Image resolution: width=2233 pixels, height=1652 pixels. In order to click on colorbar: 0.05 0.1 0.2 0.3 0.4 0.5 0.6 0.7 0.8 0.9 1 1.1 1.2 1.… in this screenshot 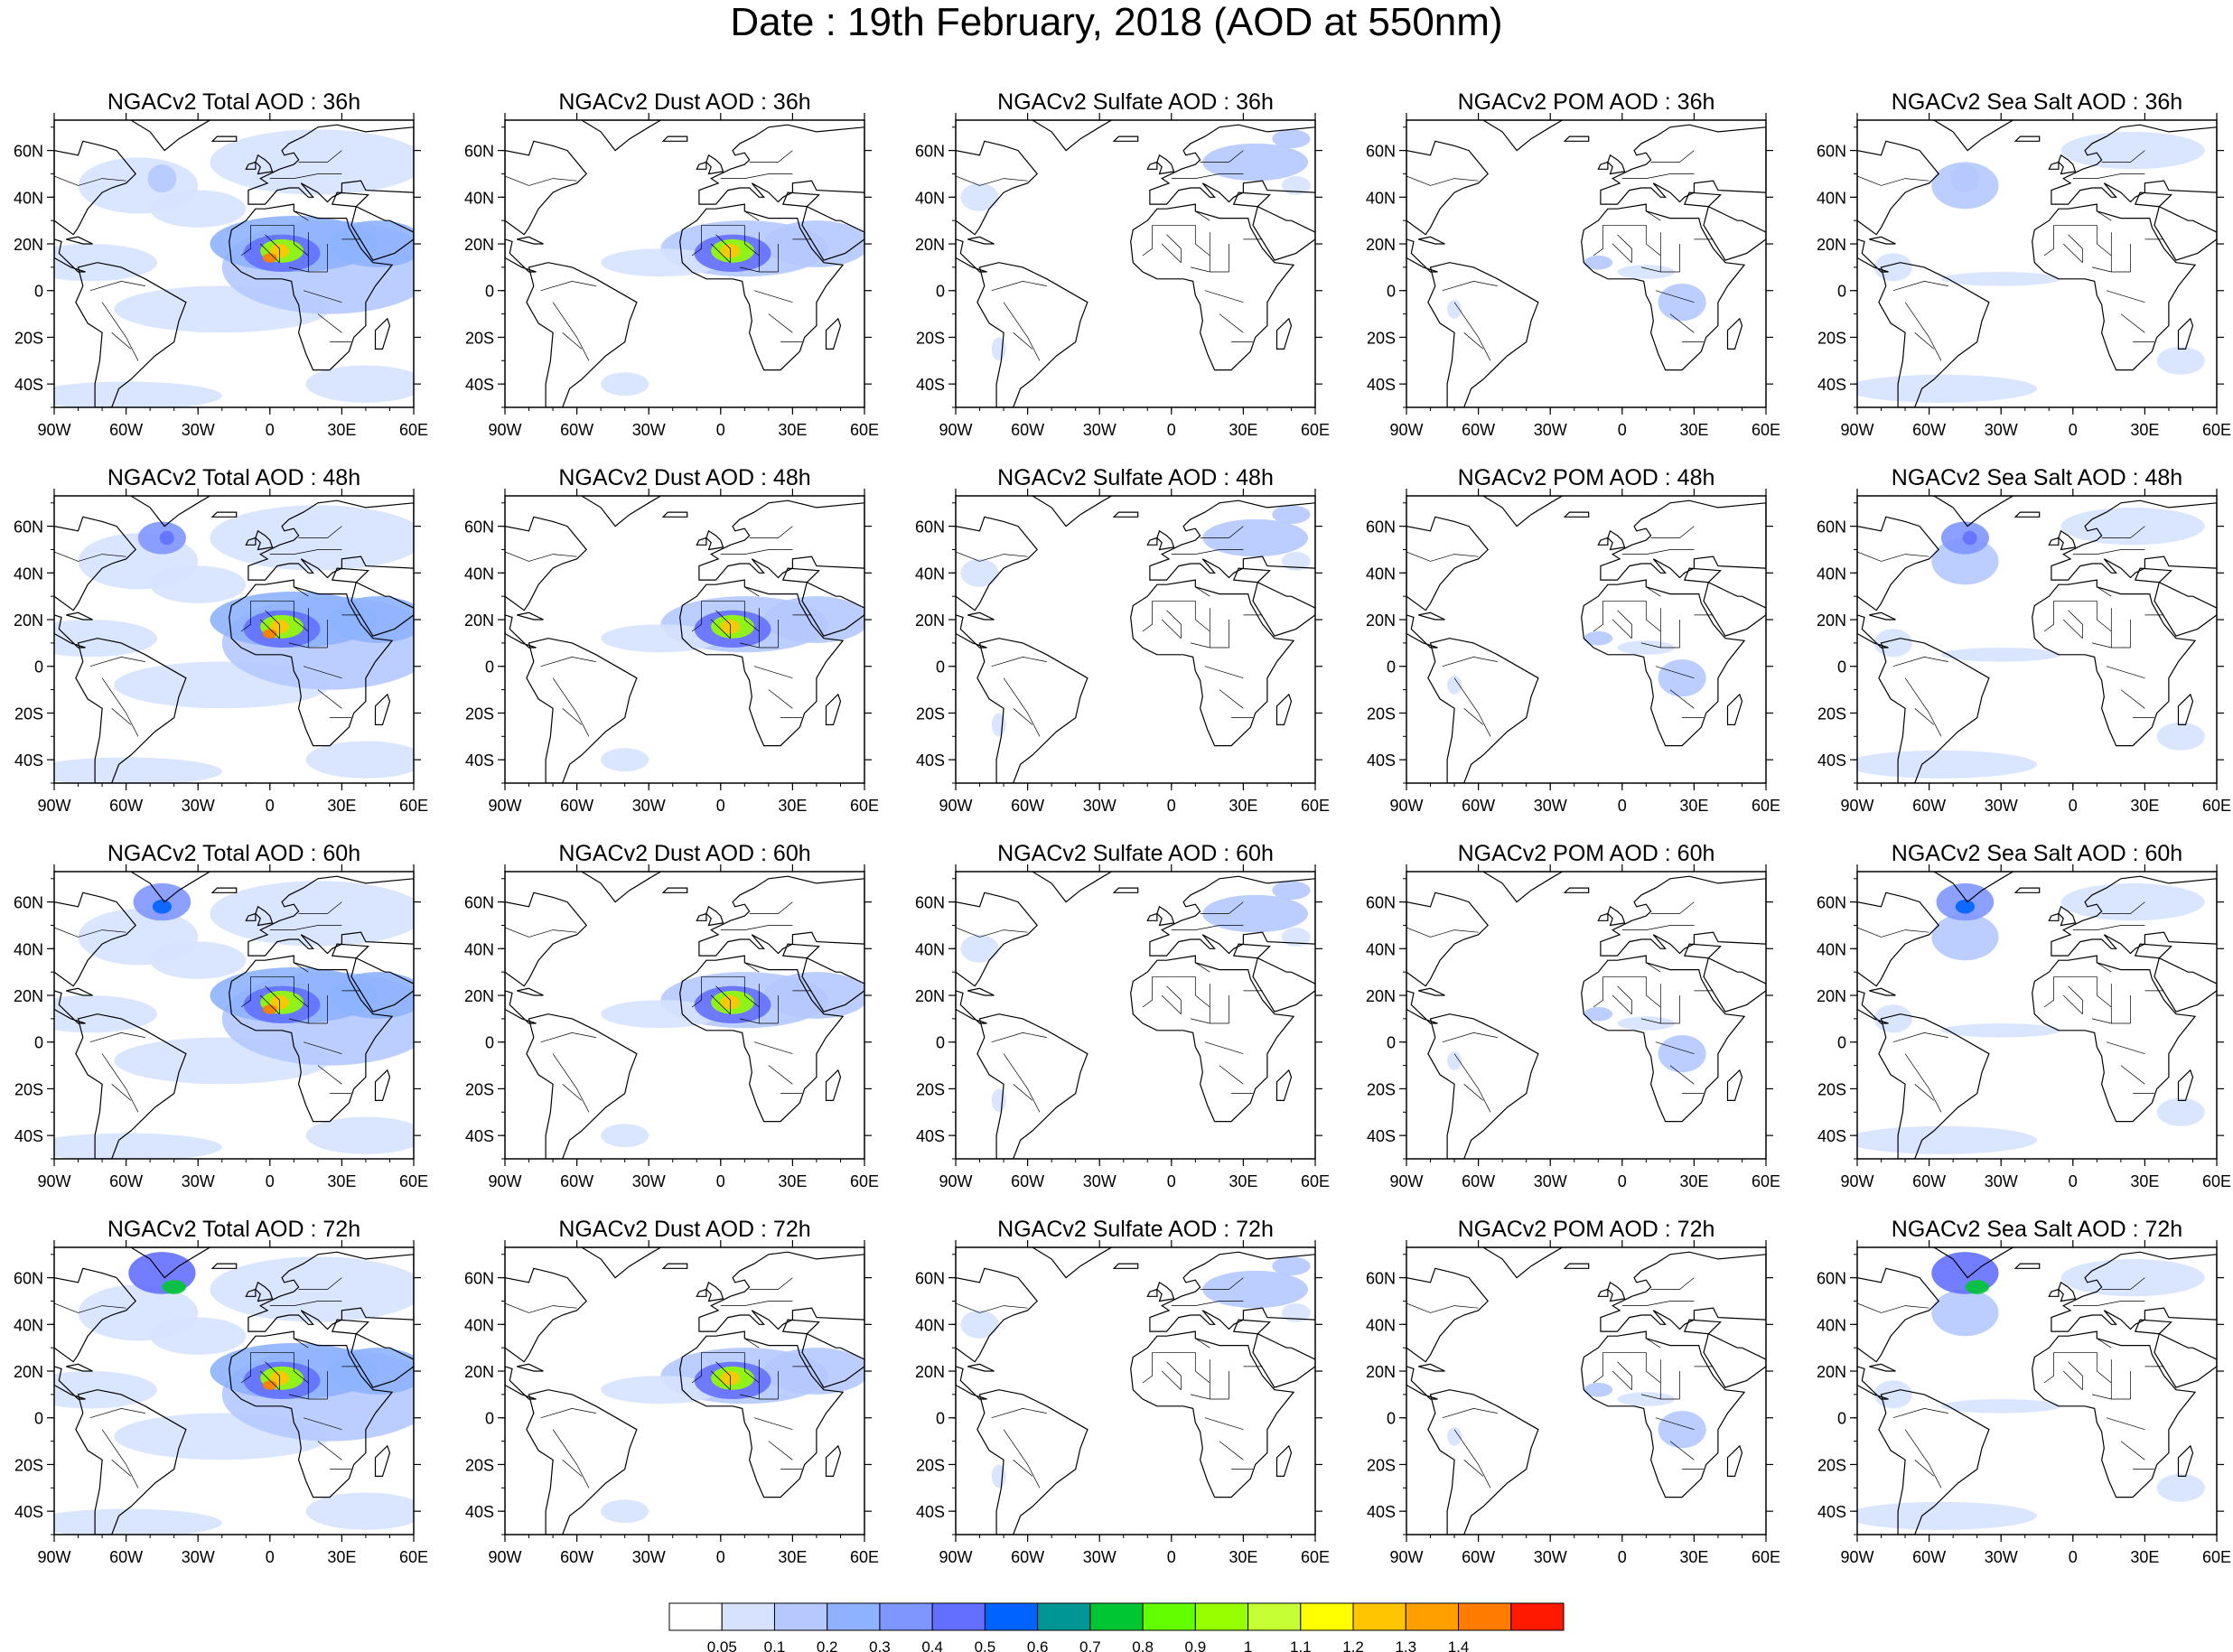, I will do `click(1116, 1627)`.